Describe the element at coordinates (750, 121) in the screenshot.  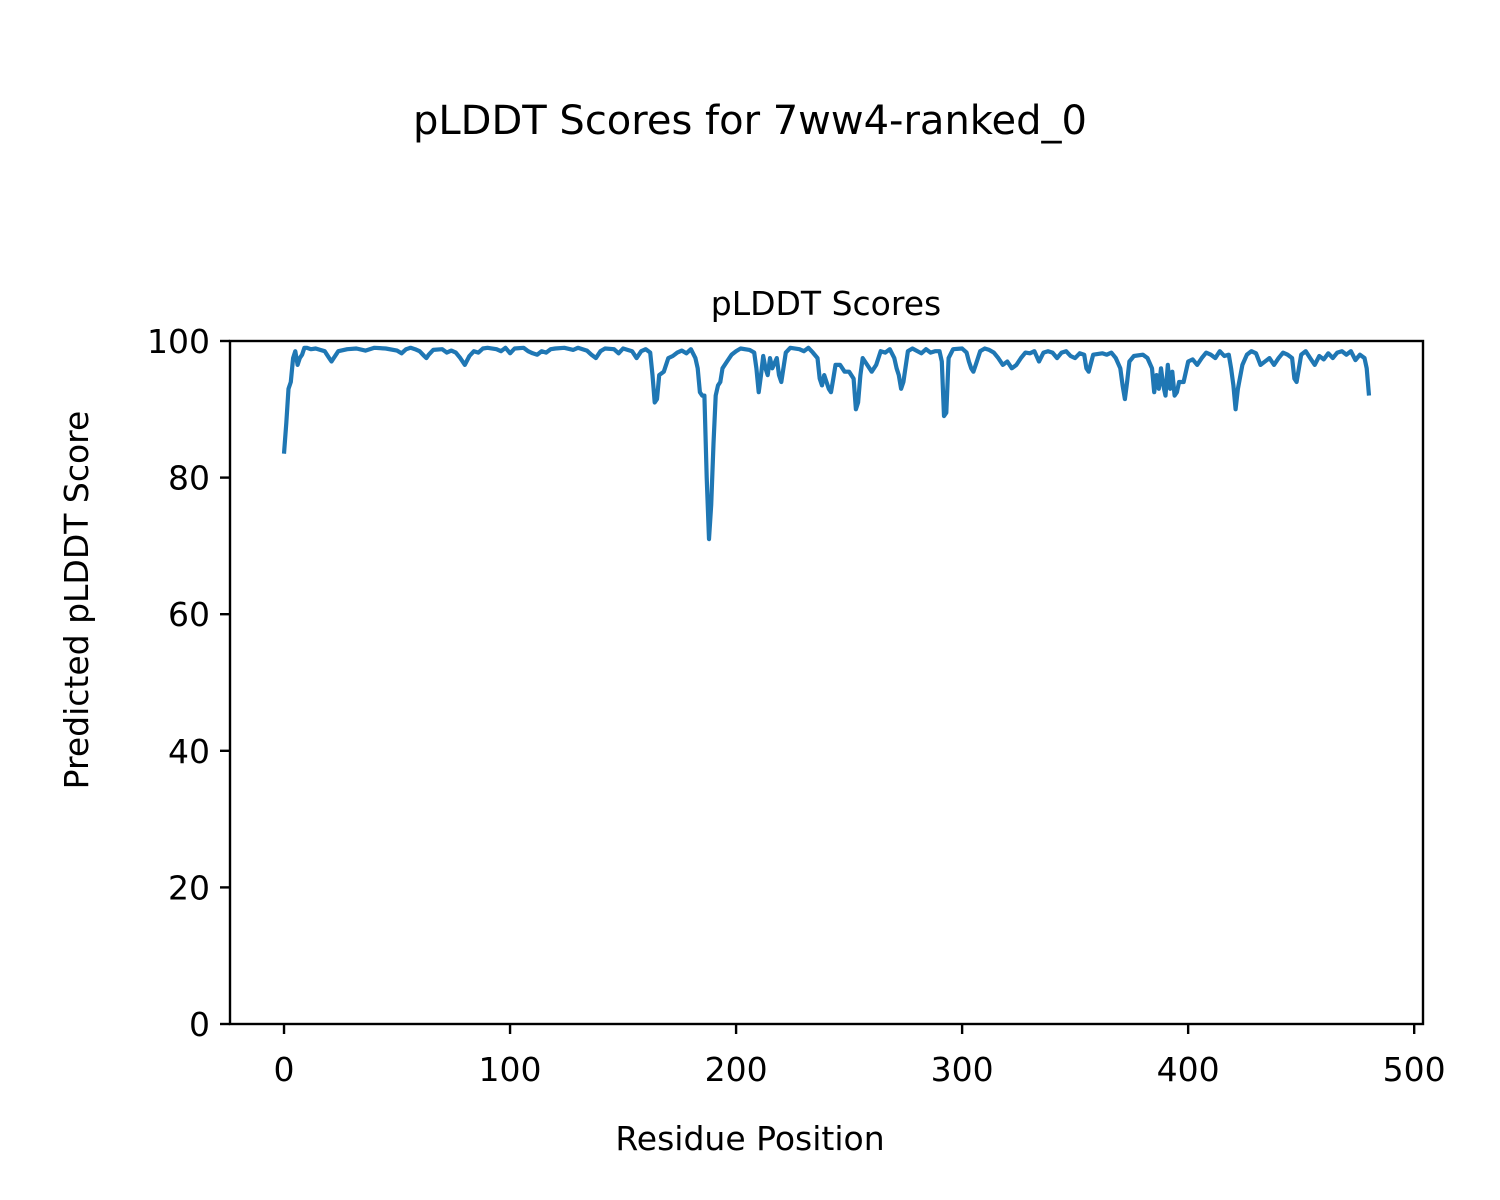
I see `figure-title: pLDDT Scores for 7ww4-ranked_0` at that location.